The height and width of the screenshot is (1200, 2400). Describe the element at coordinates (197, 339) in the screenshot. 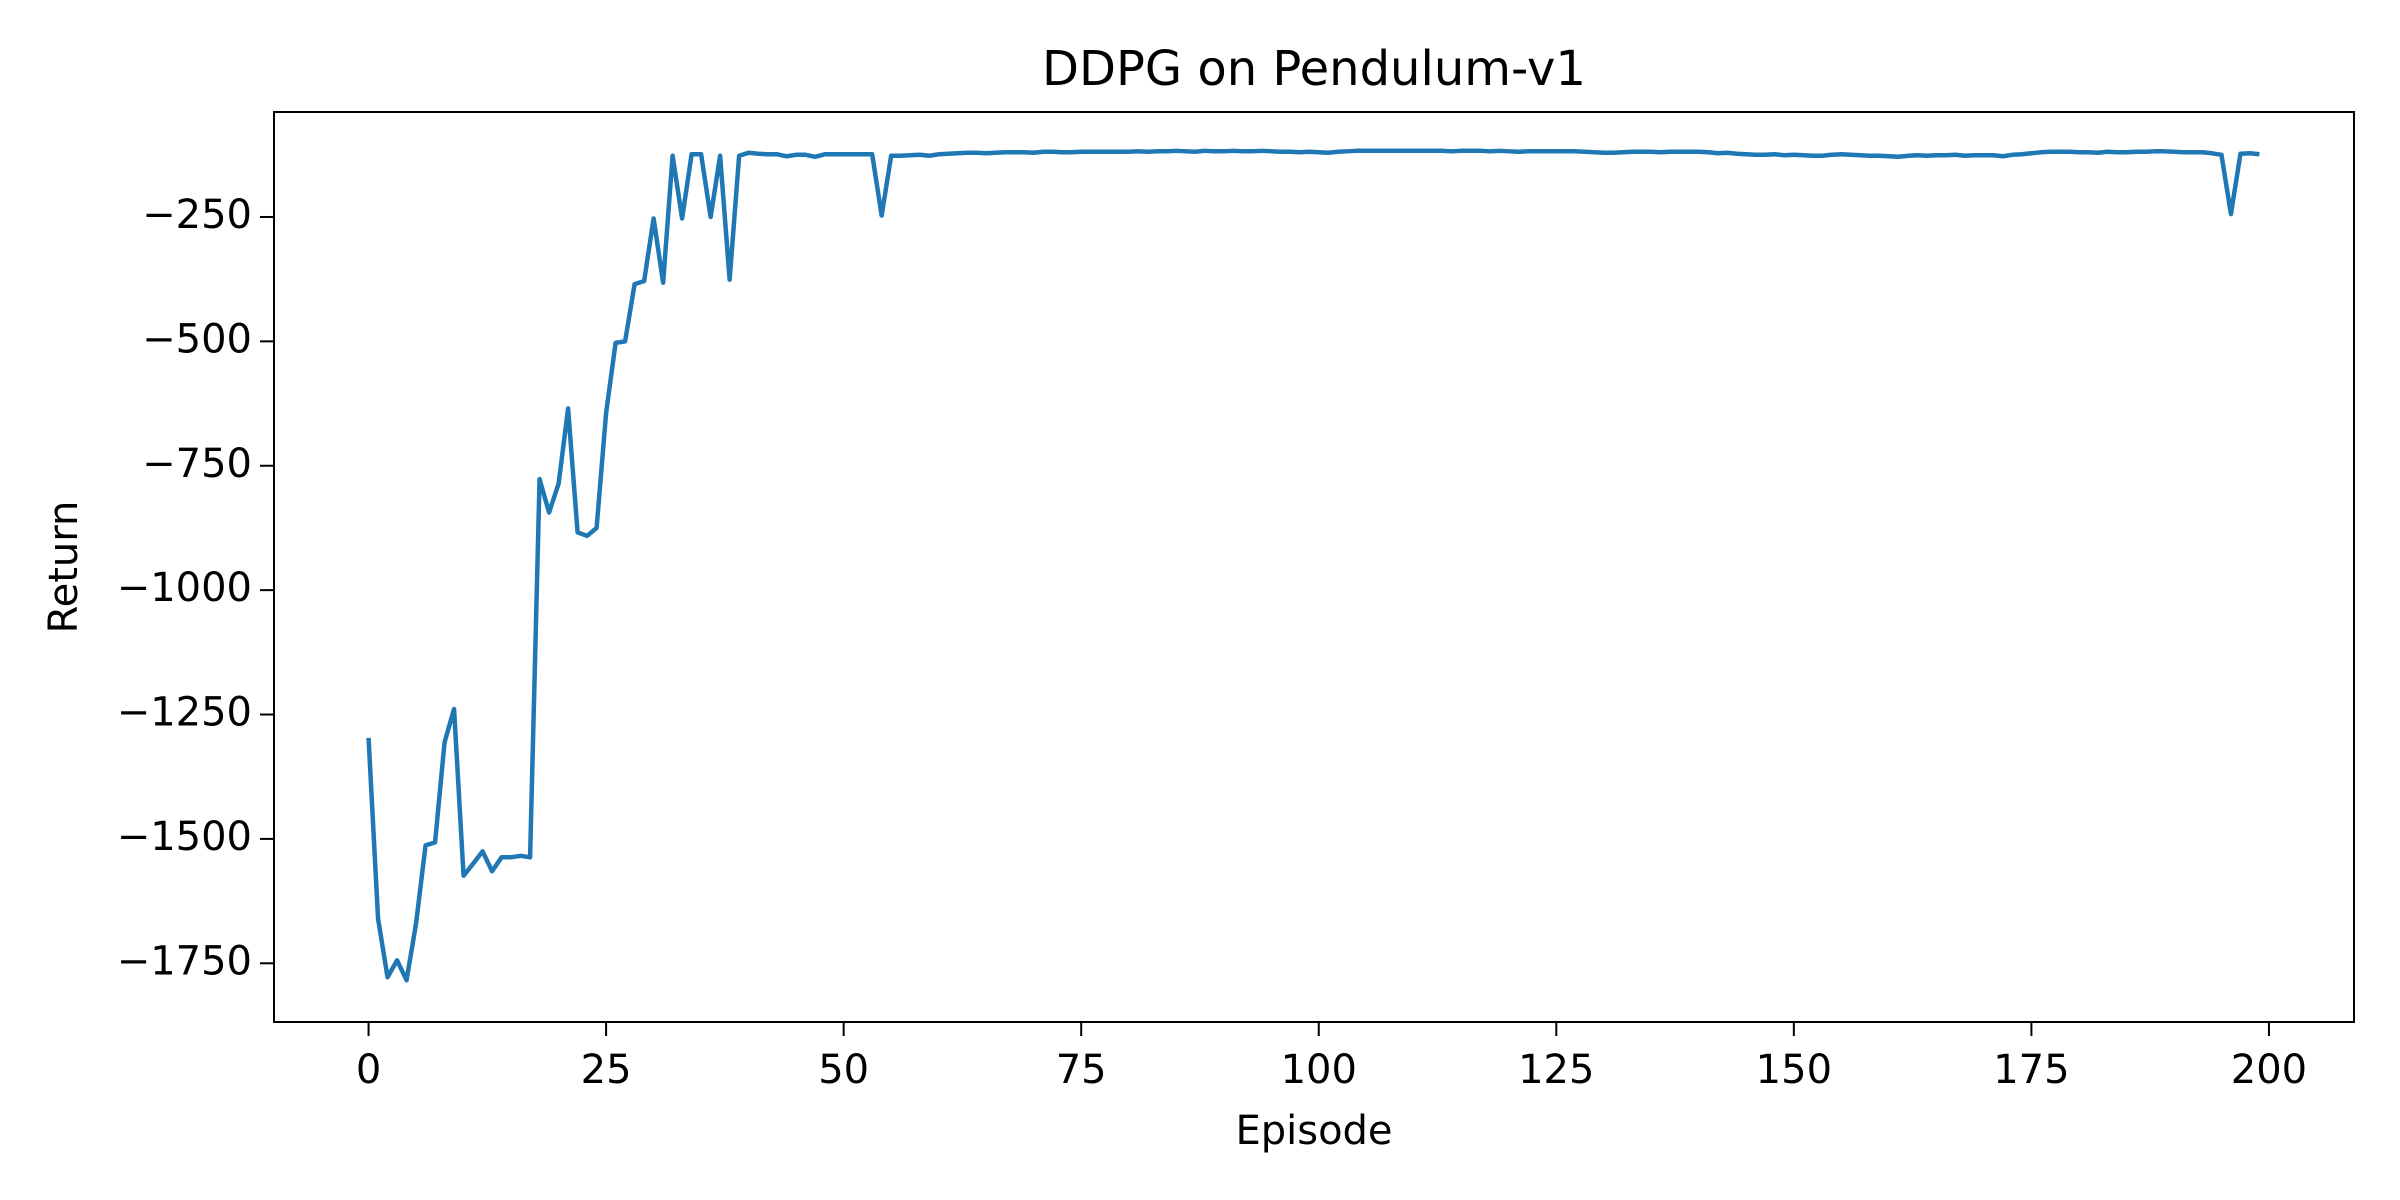

I see `y-tick-label: −500` at that location.